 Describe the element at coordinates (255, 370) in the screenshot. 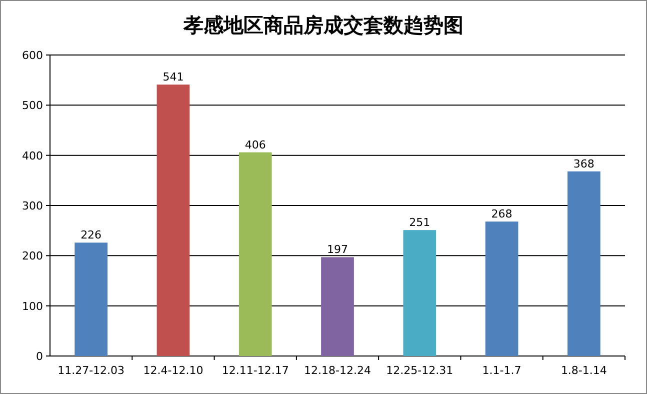

I see `x-tick-label: 12.11-12.17` at that location.